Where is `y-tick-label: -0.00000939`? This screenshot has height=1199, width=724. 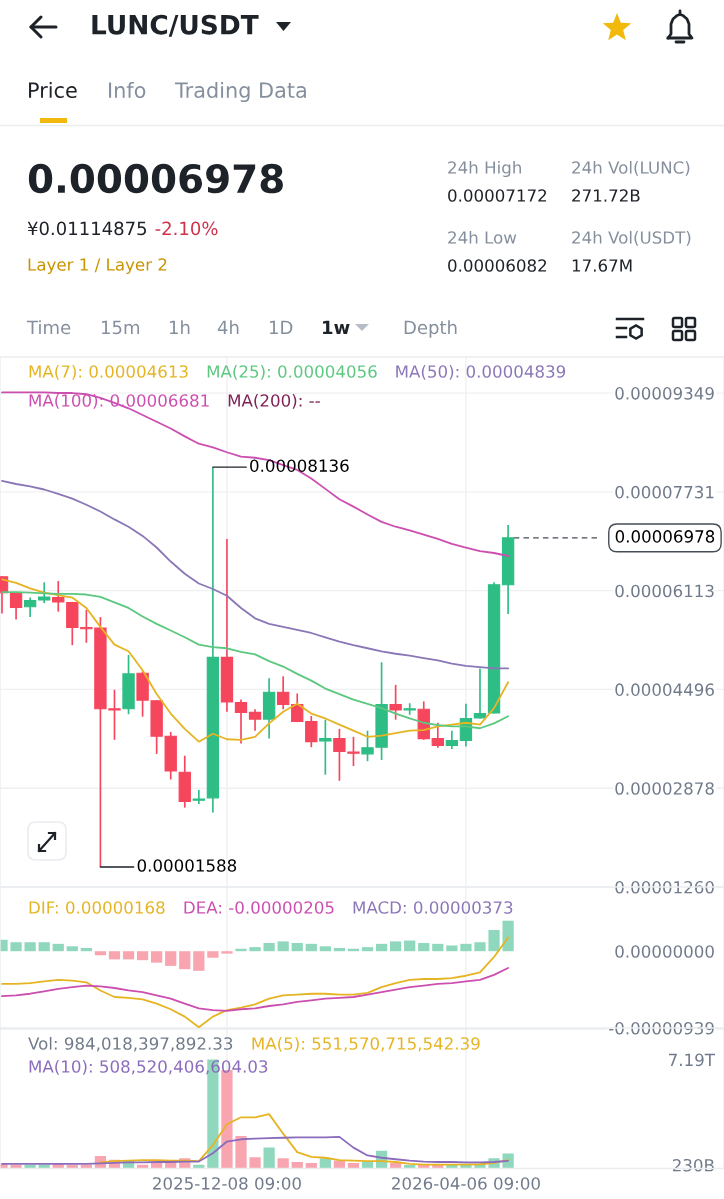 y-tick-label: -0.00000939 is located at coordinates (661, 1028).